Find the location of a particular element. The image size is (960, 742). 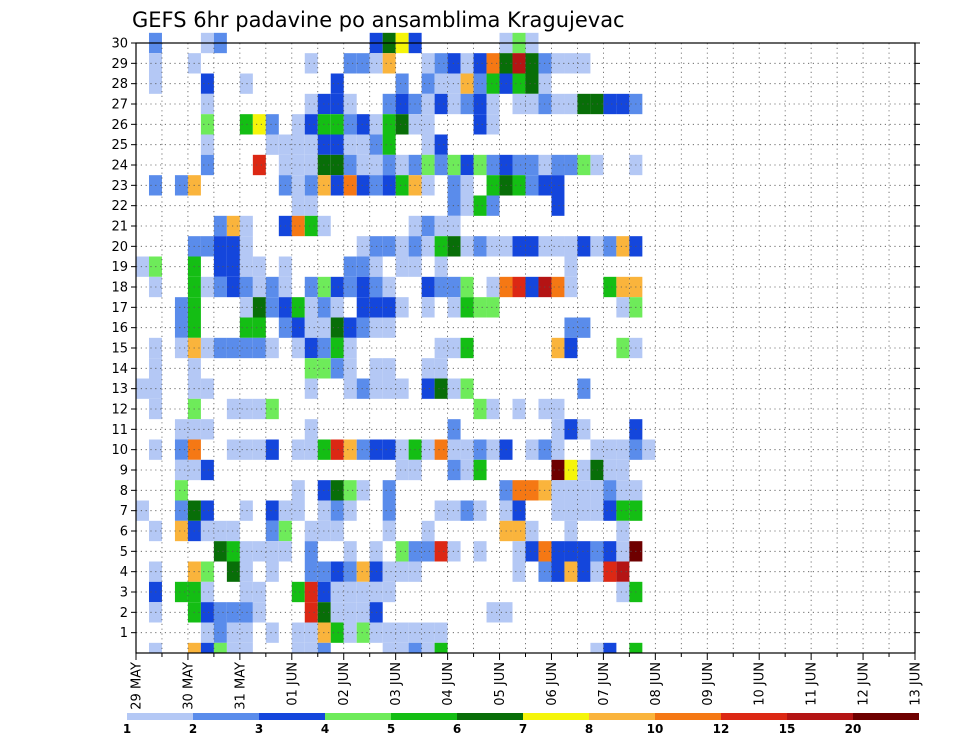

x-tick-label: 04 JUN is located at coordinates (448, 684).